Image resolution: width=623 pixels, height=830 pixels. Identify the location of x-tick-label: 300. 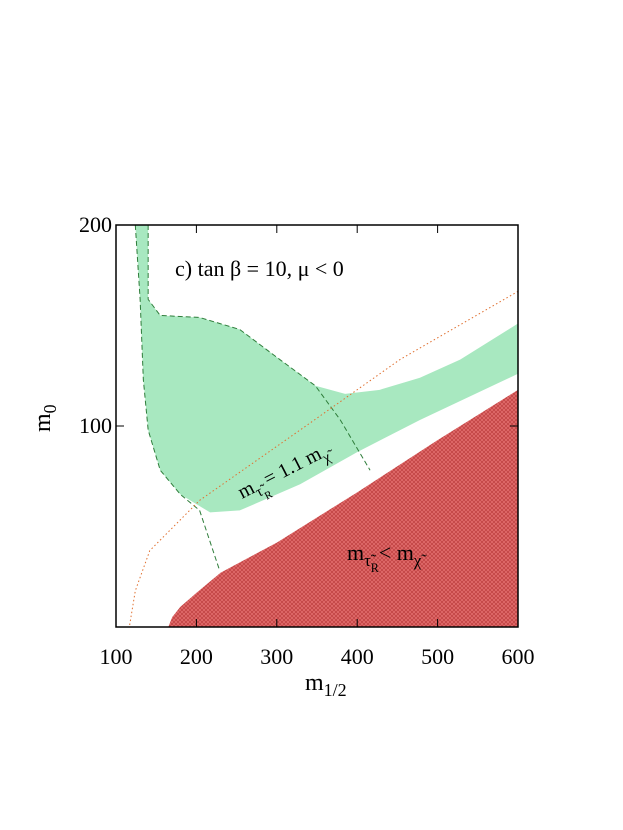
(276, 656).